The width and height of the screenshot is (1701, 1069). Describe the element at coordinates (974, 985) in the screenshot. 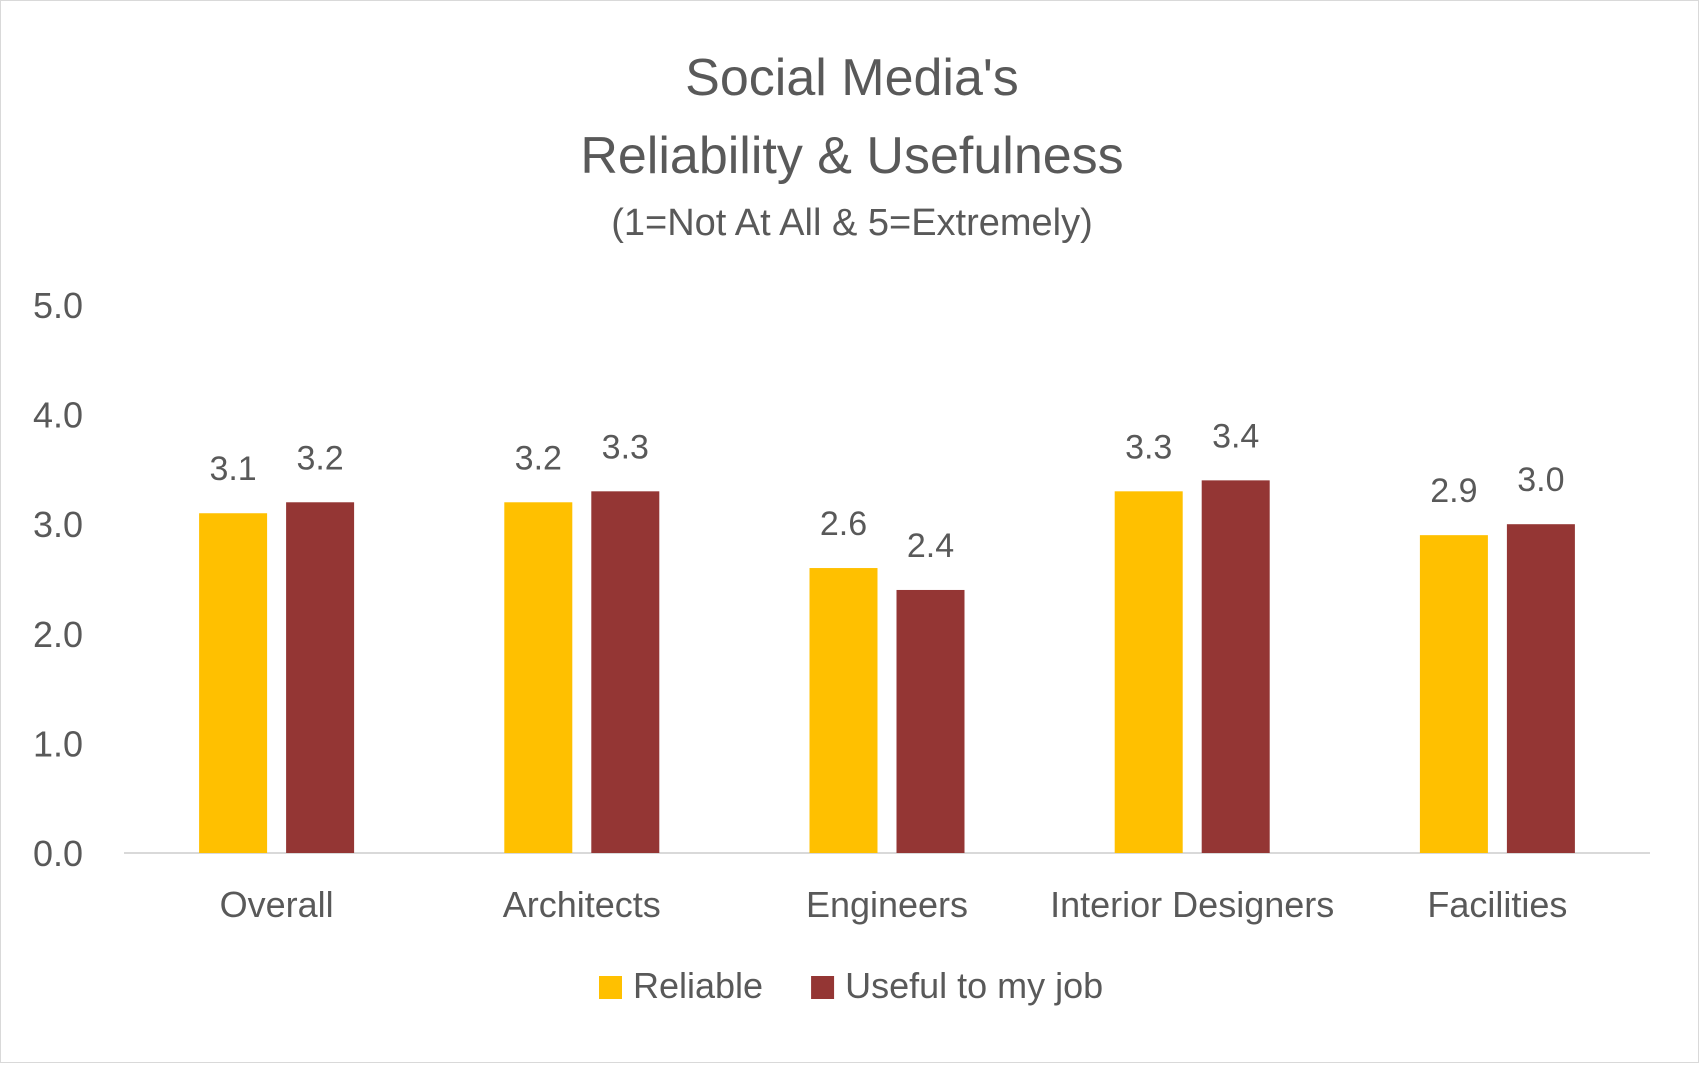

I see `legend-label: Useful to my job` at that location.